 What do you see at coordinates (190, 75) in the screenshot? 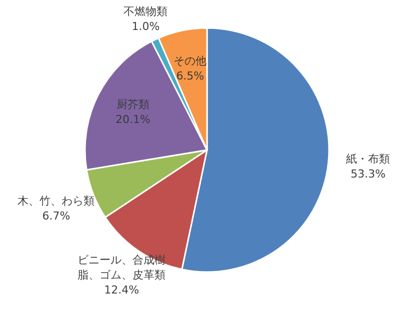
I see `data-label: 6.5%` at bounding box center [190, 75].